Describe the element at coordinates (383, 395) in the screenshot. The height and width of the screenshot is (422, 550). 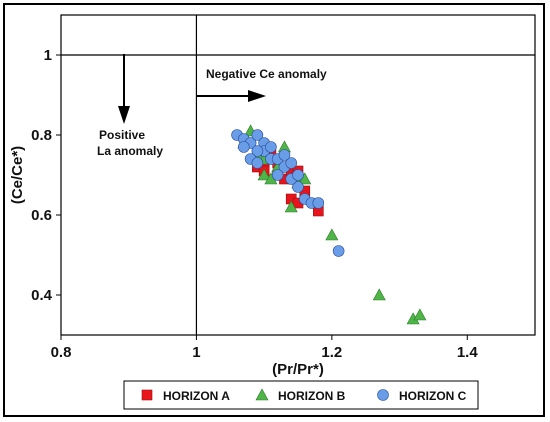
I see `legend-marker-circle` at that location.